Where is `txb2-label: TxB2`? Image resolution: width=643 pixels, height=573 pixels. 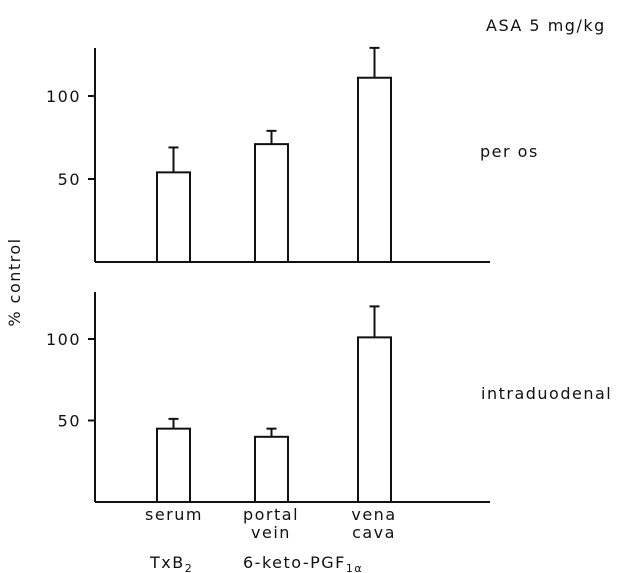
txb2-label: TxB2 is located at coordinates (171, 563).